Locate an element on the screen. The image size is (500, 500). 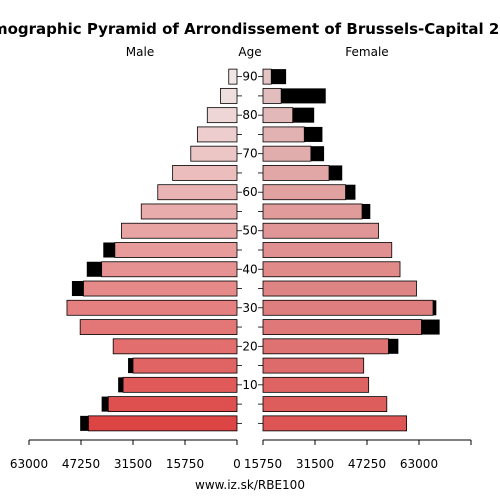
age-tick-label: 80 is located at coordinates (249, 115).